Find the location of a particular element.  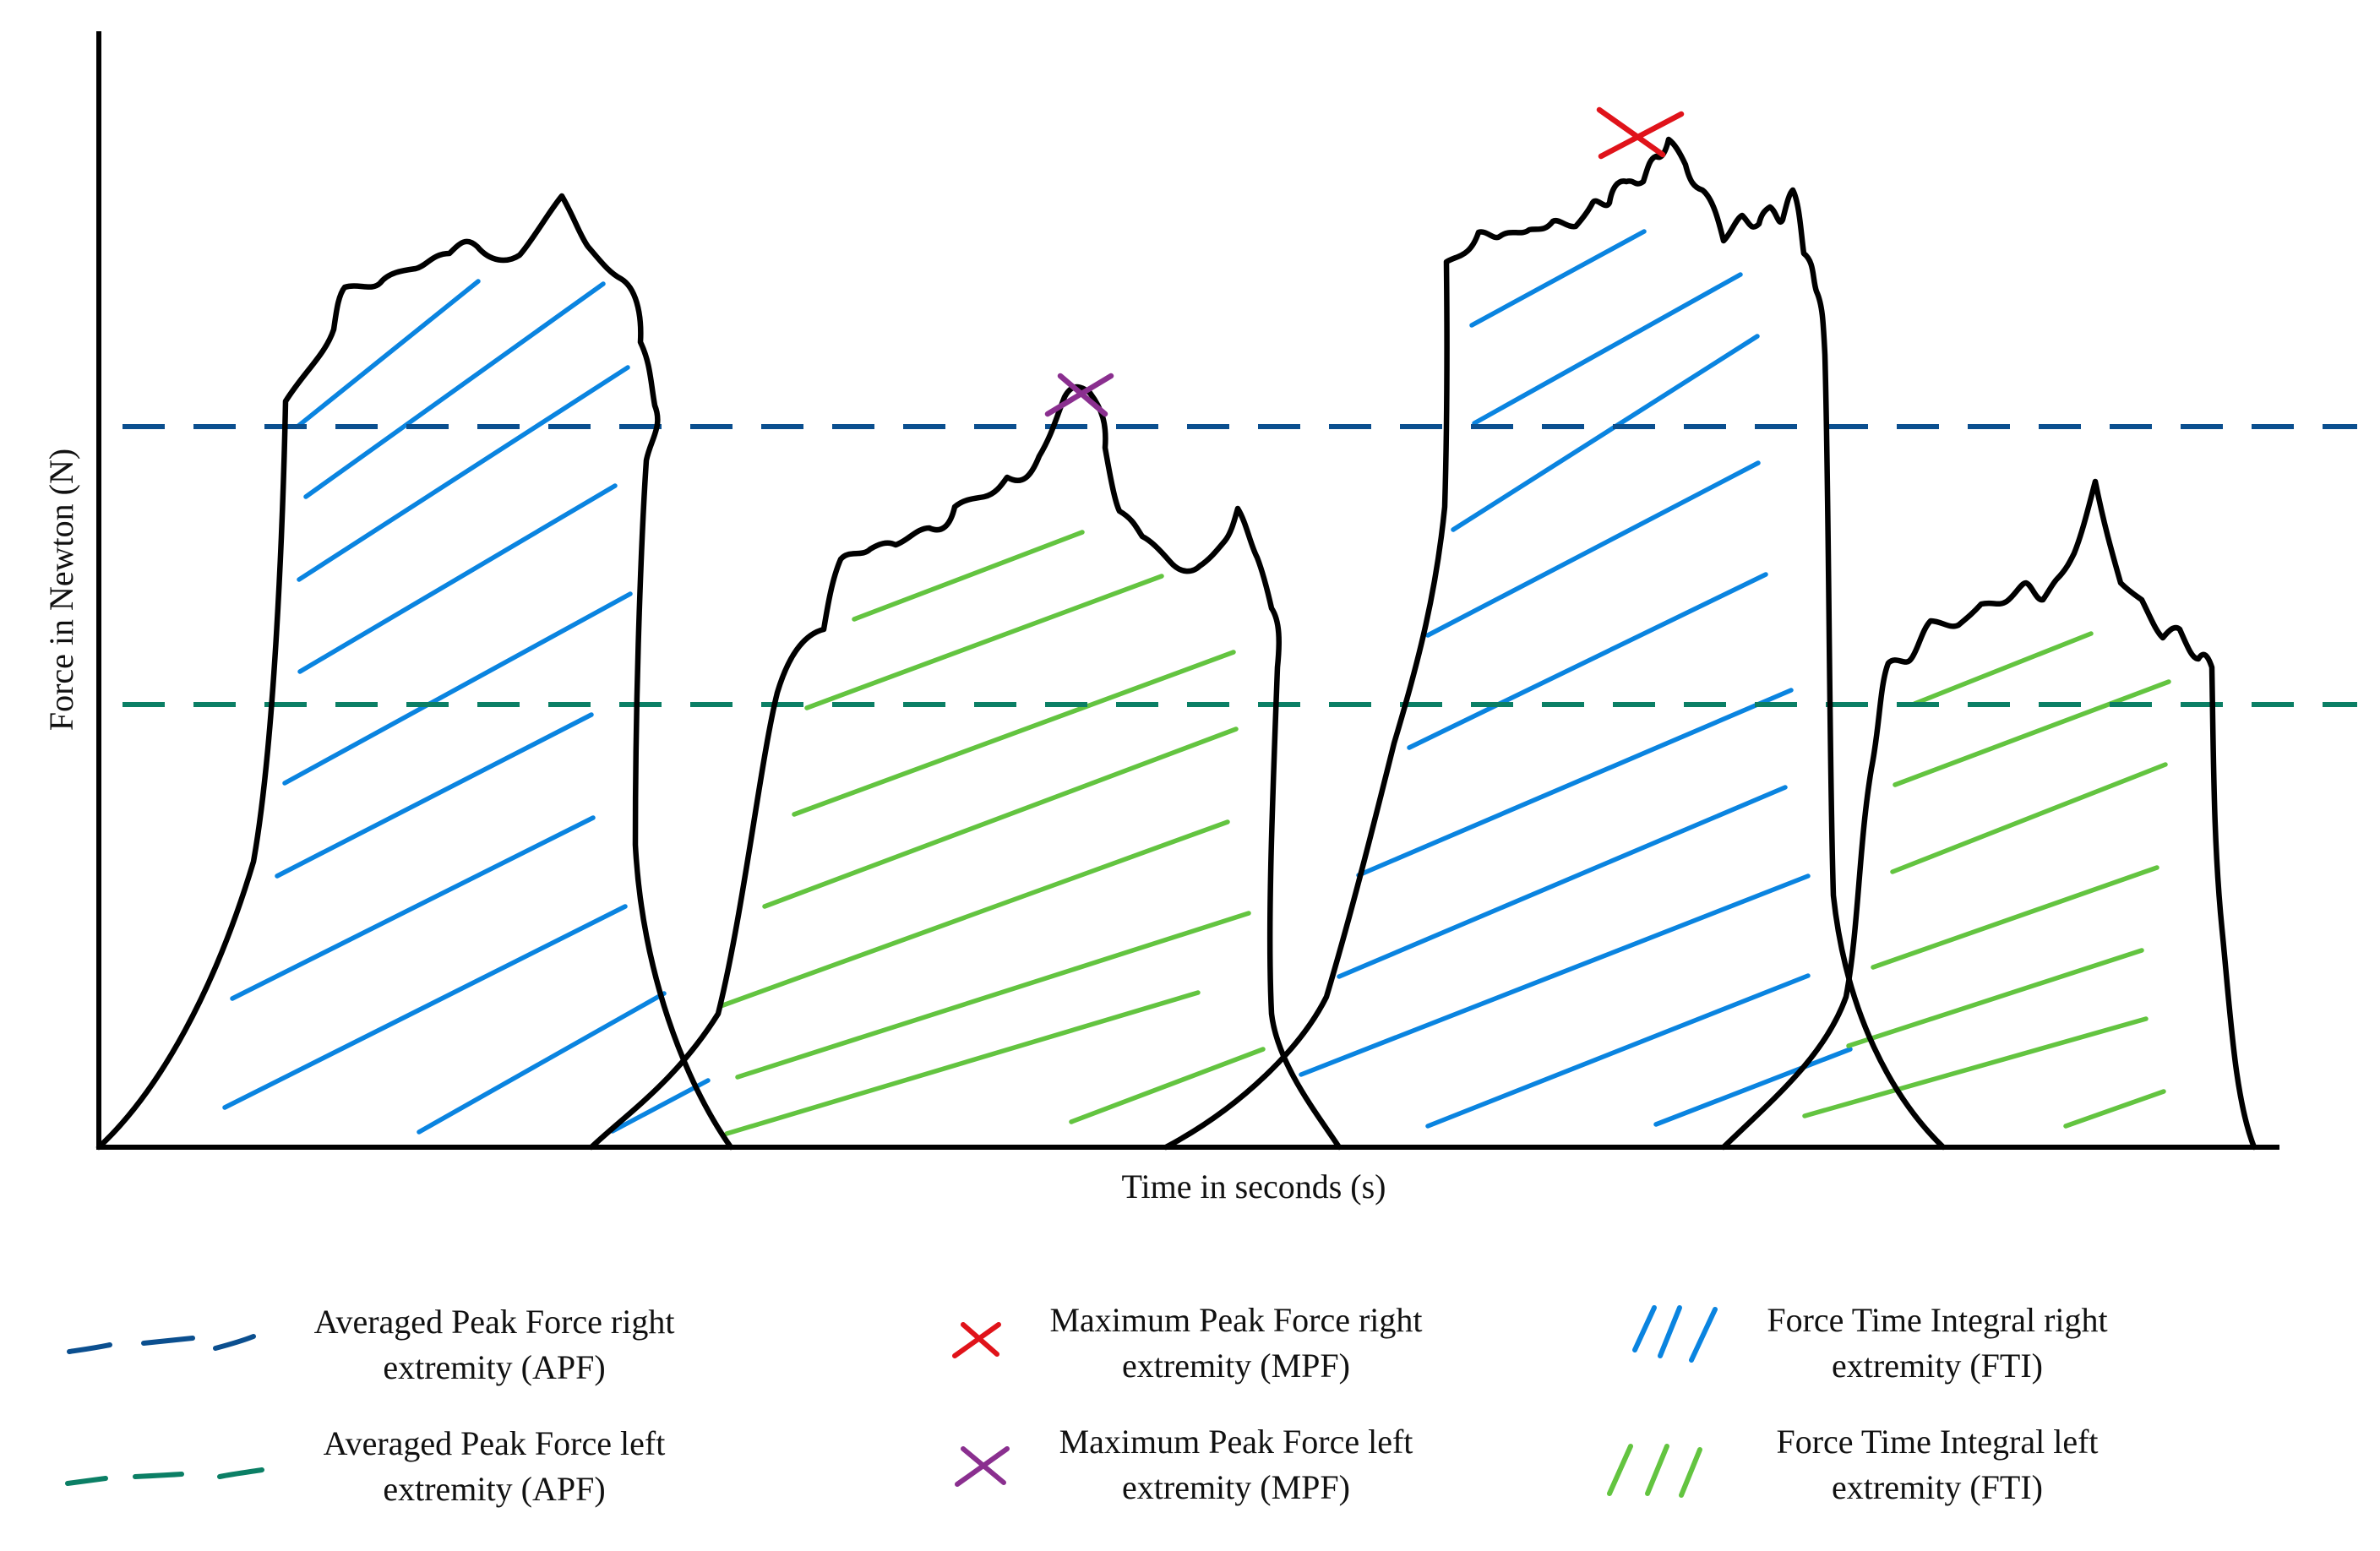

apf-left-label-line2: extremity (APF) is located at coordinates (494, 1489).